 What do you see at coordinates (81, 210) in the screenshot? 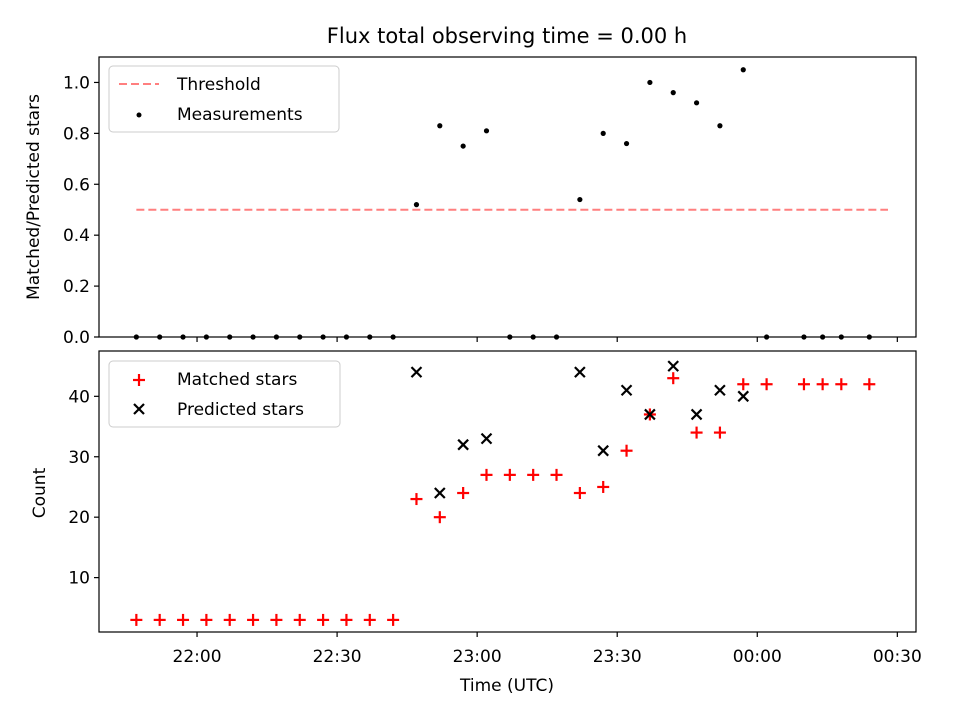
I see `top-y-ticks: 0.0 0.2 0.4 0.6 0.8 1.0` at bounding box center [81, 210].